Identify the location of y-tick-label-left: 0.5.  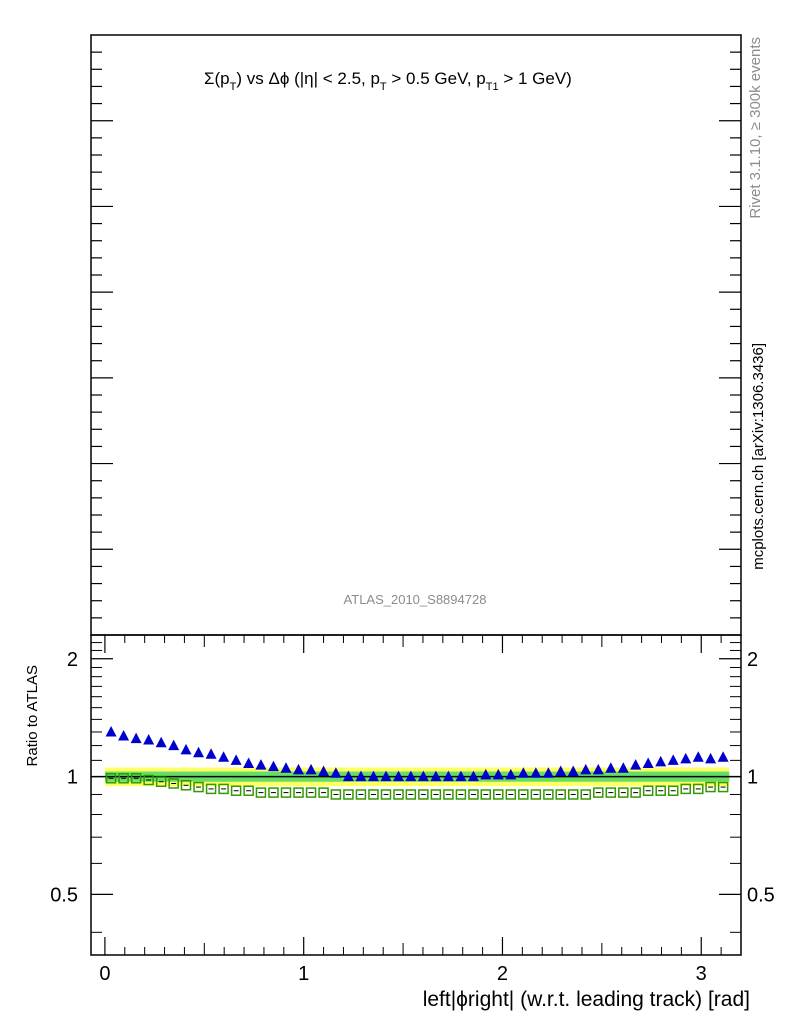
(64, 895).